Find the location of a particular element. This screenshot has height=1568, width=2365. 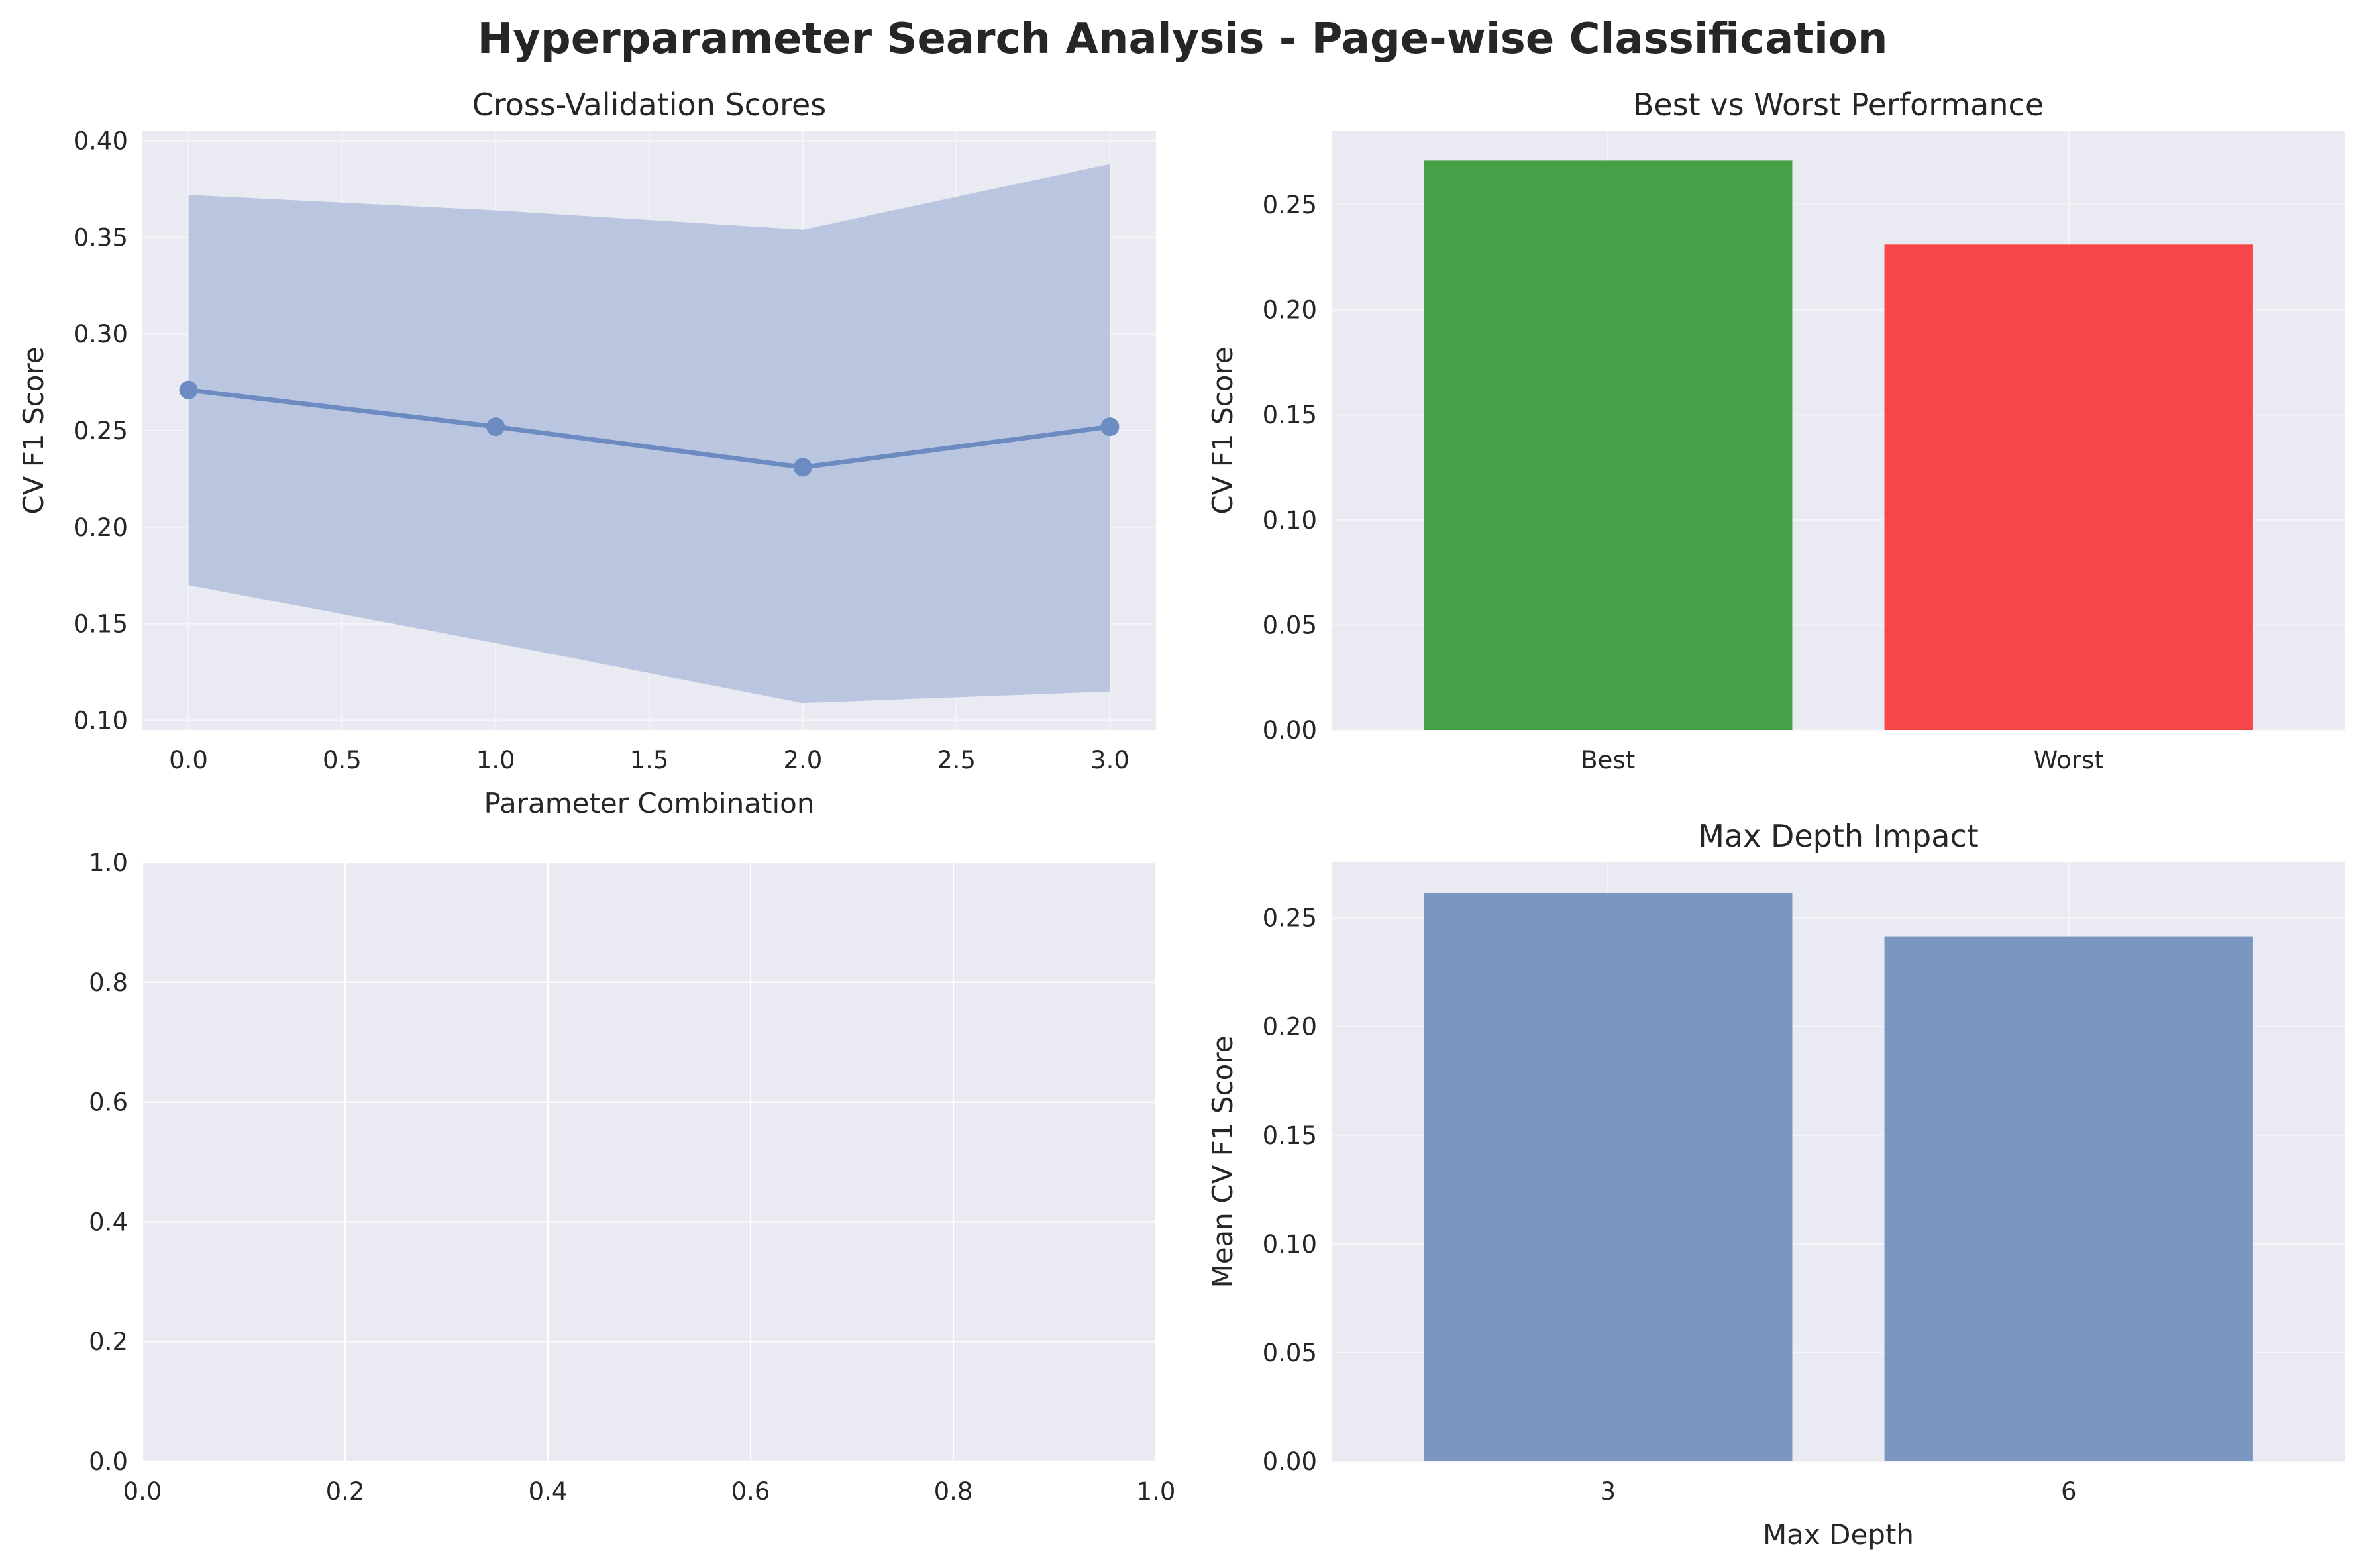

y-tick-label: 0.40 is located at coordinates (101, 141).